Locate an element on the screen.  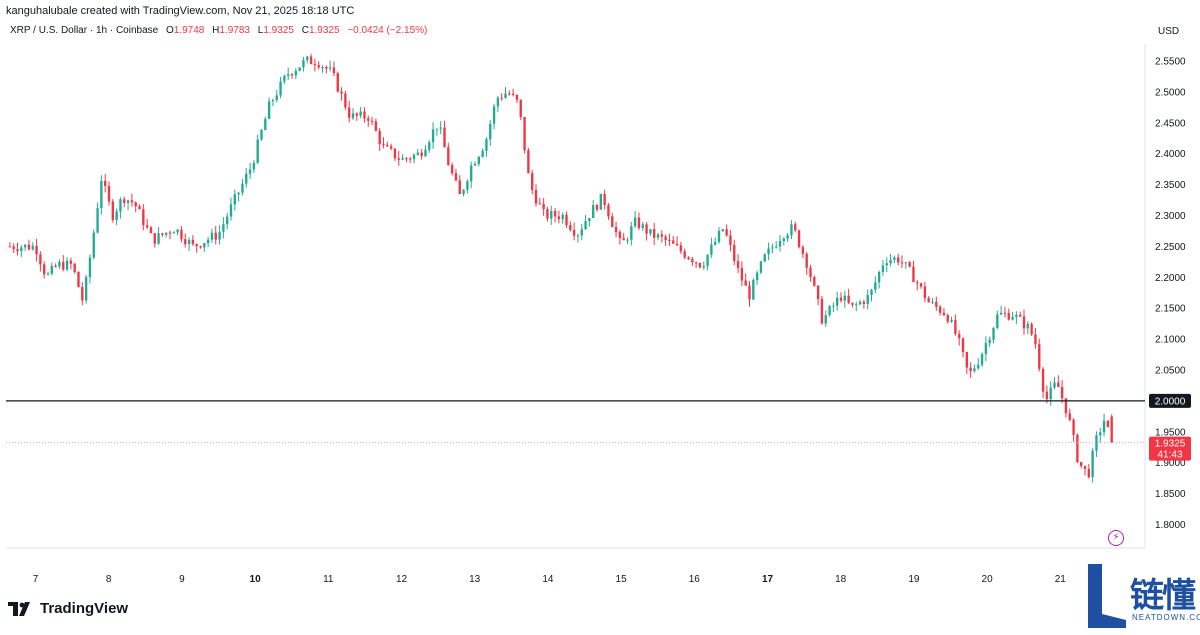
x-tick-label: 9 is located at coordinates (182, 579).